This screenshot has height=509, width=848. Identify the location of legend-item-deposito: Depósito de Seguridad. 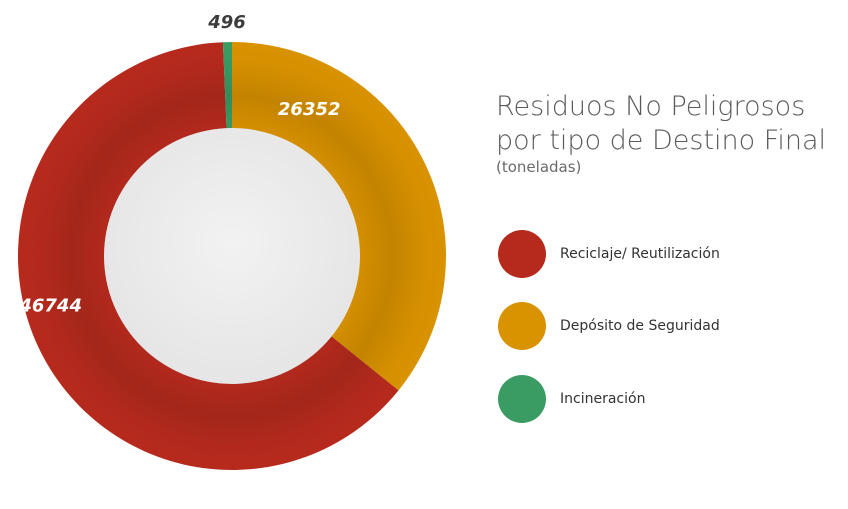
(663, 326).